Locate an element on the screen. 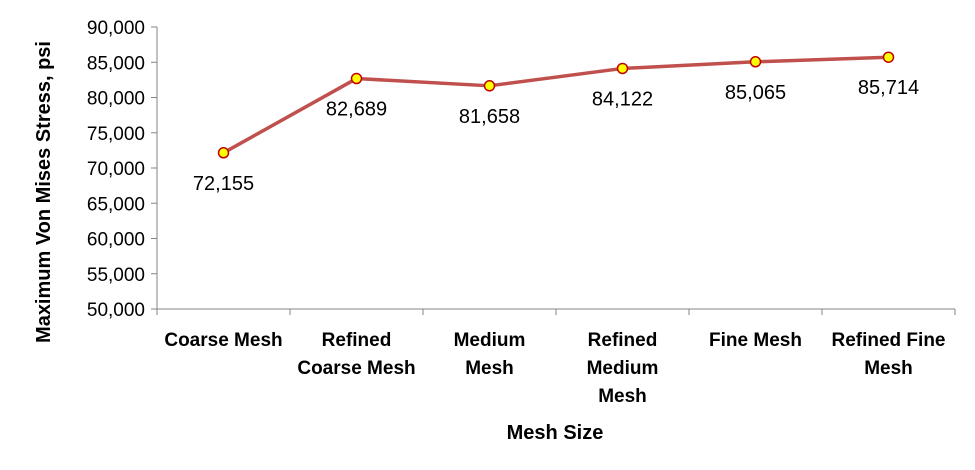  data-label: 72,155 is located at coordinates (223, 184).